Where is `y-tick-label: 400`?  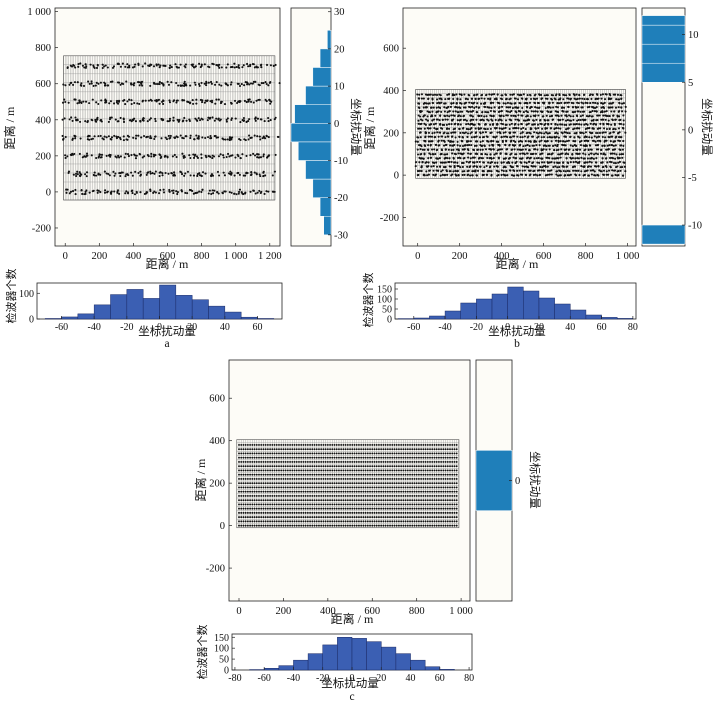 y-tick-label: 400 is located at coordinates (43, 120).